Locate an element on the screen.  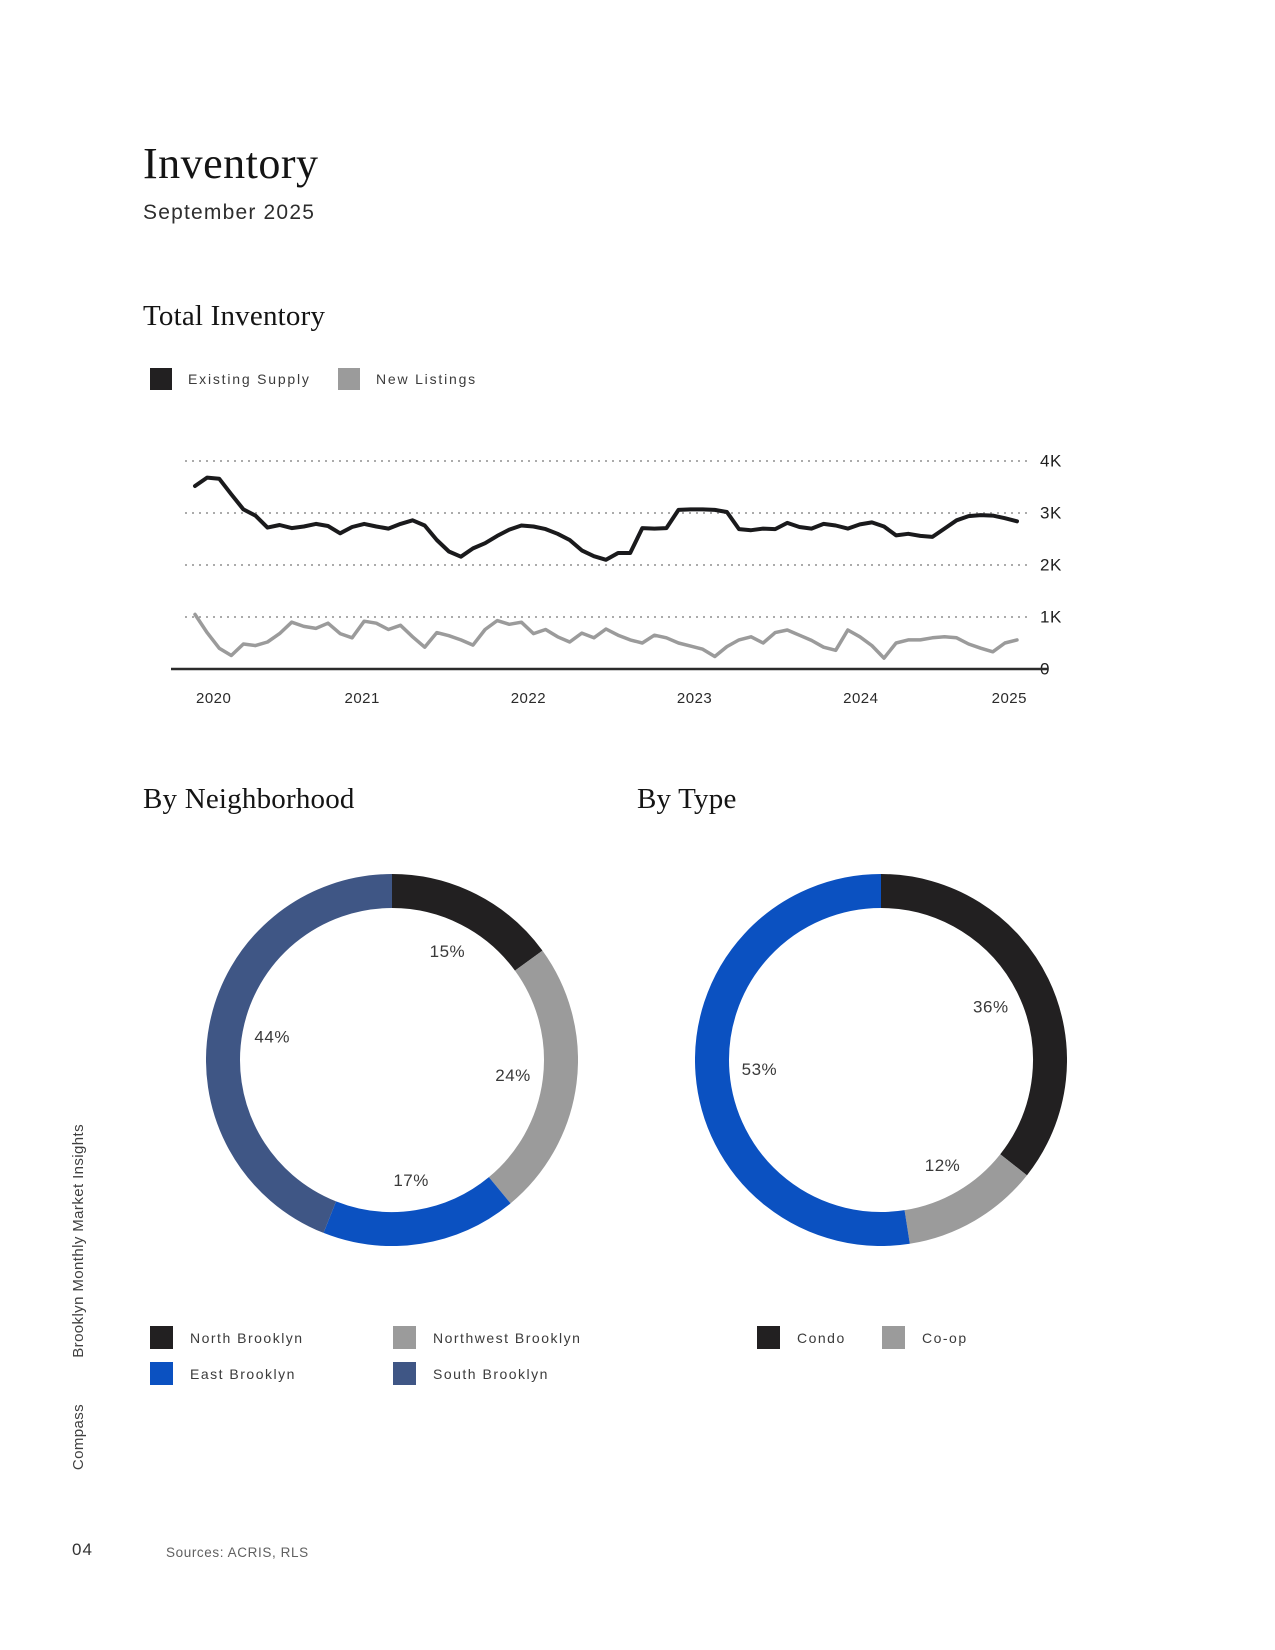
svg-text: 44% is located at coordinates (272, 1037).